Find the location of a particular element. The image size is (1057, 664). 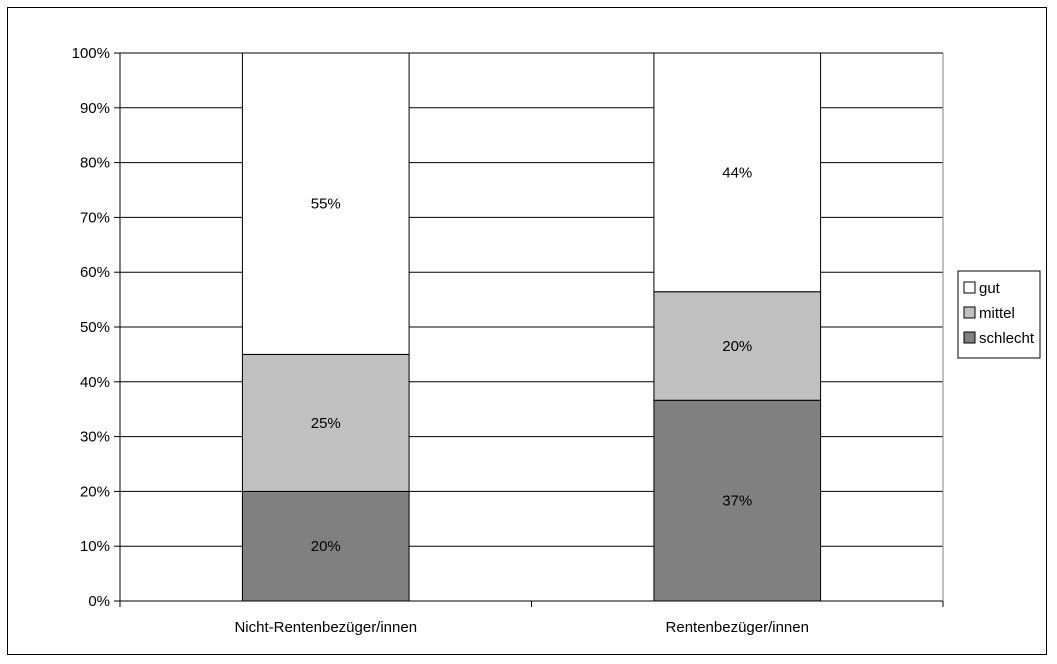

y-tick-label: 80% is located at coordinates (95, 163).